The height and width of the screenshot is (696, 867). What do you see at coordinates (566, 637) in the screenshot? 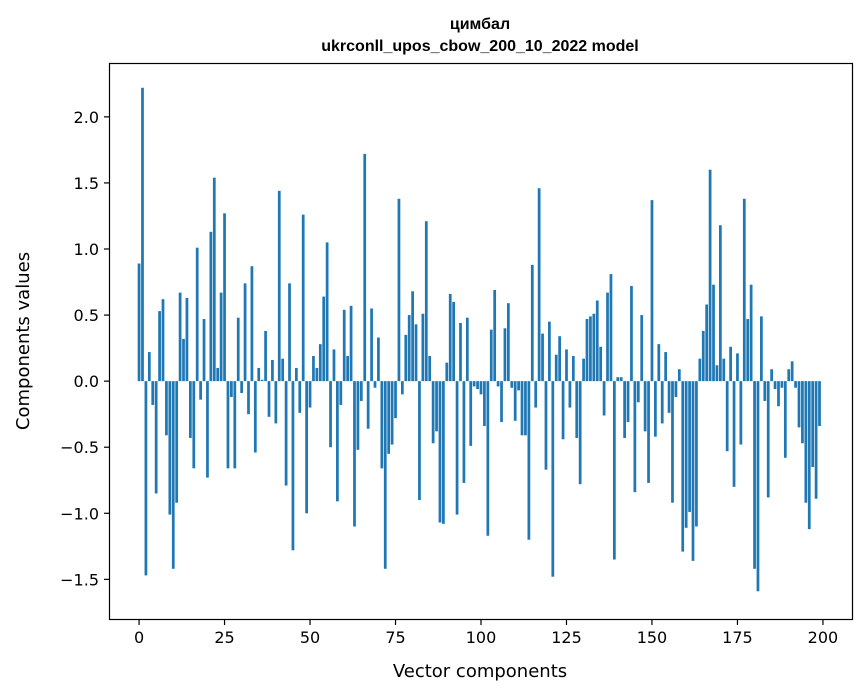
I see `x-tick-label: 125` at bounding box center [566, 637].